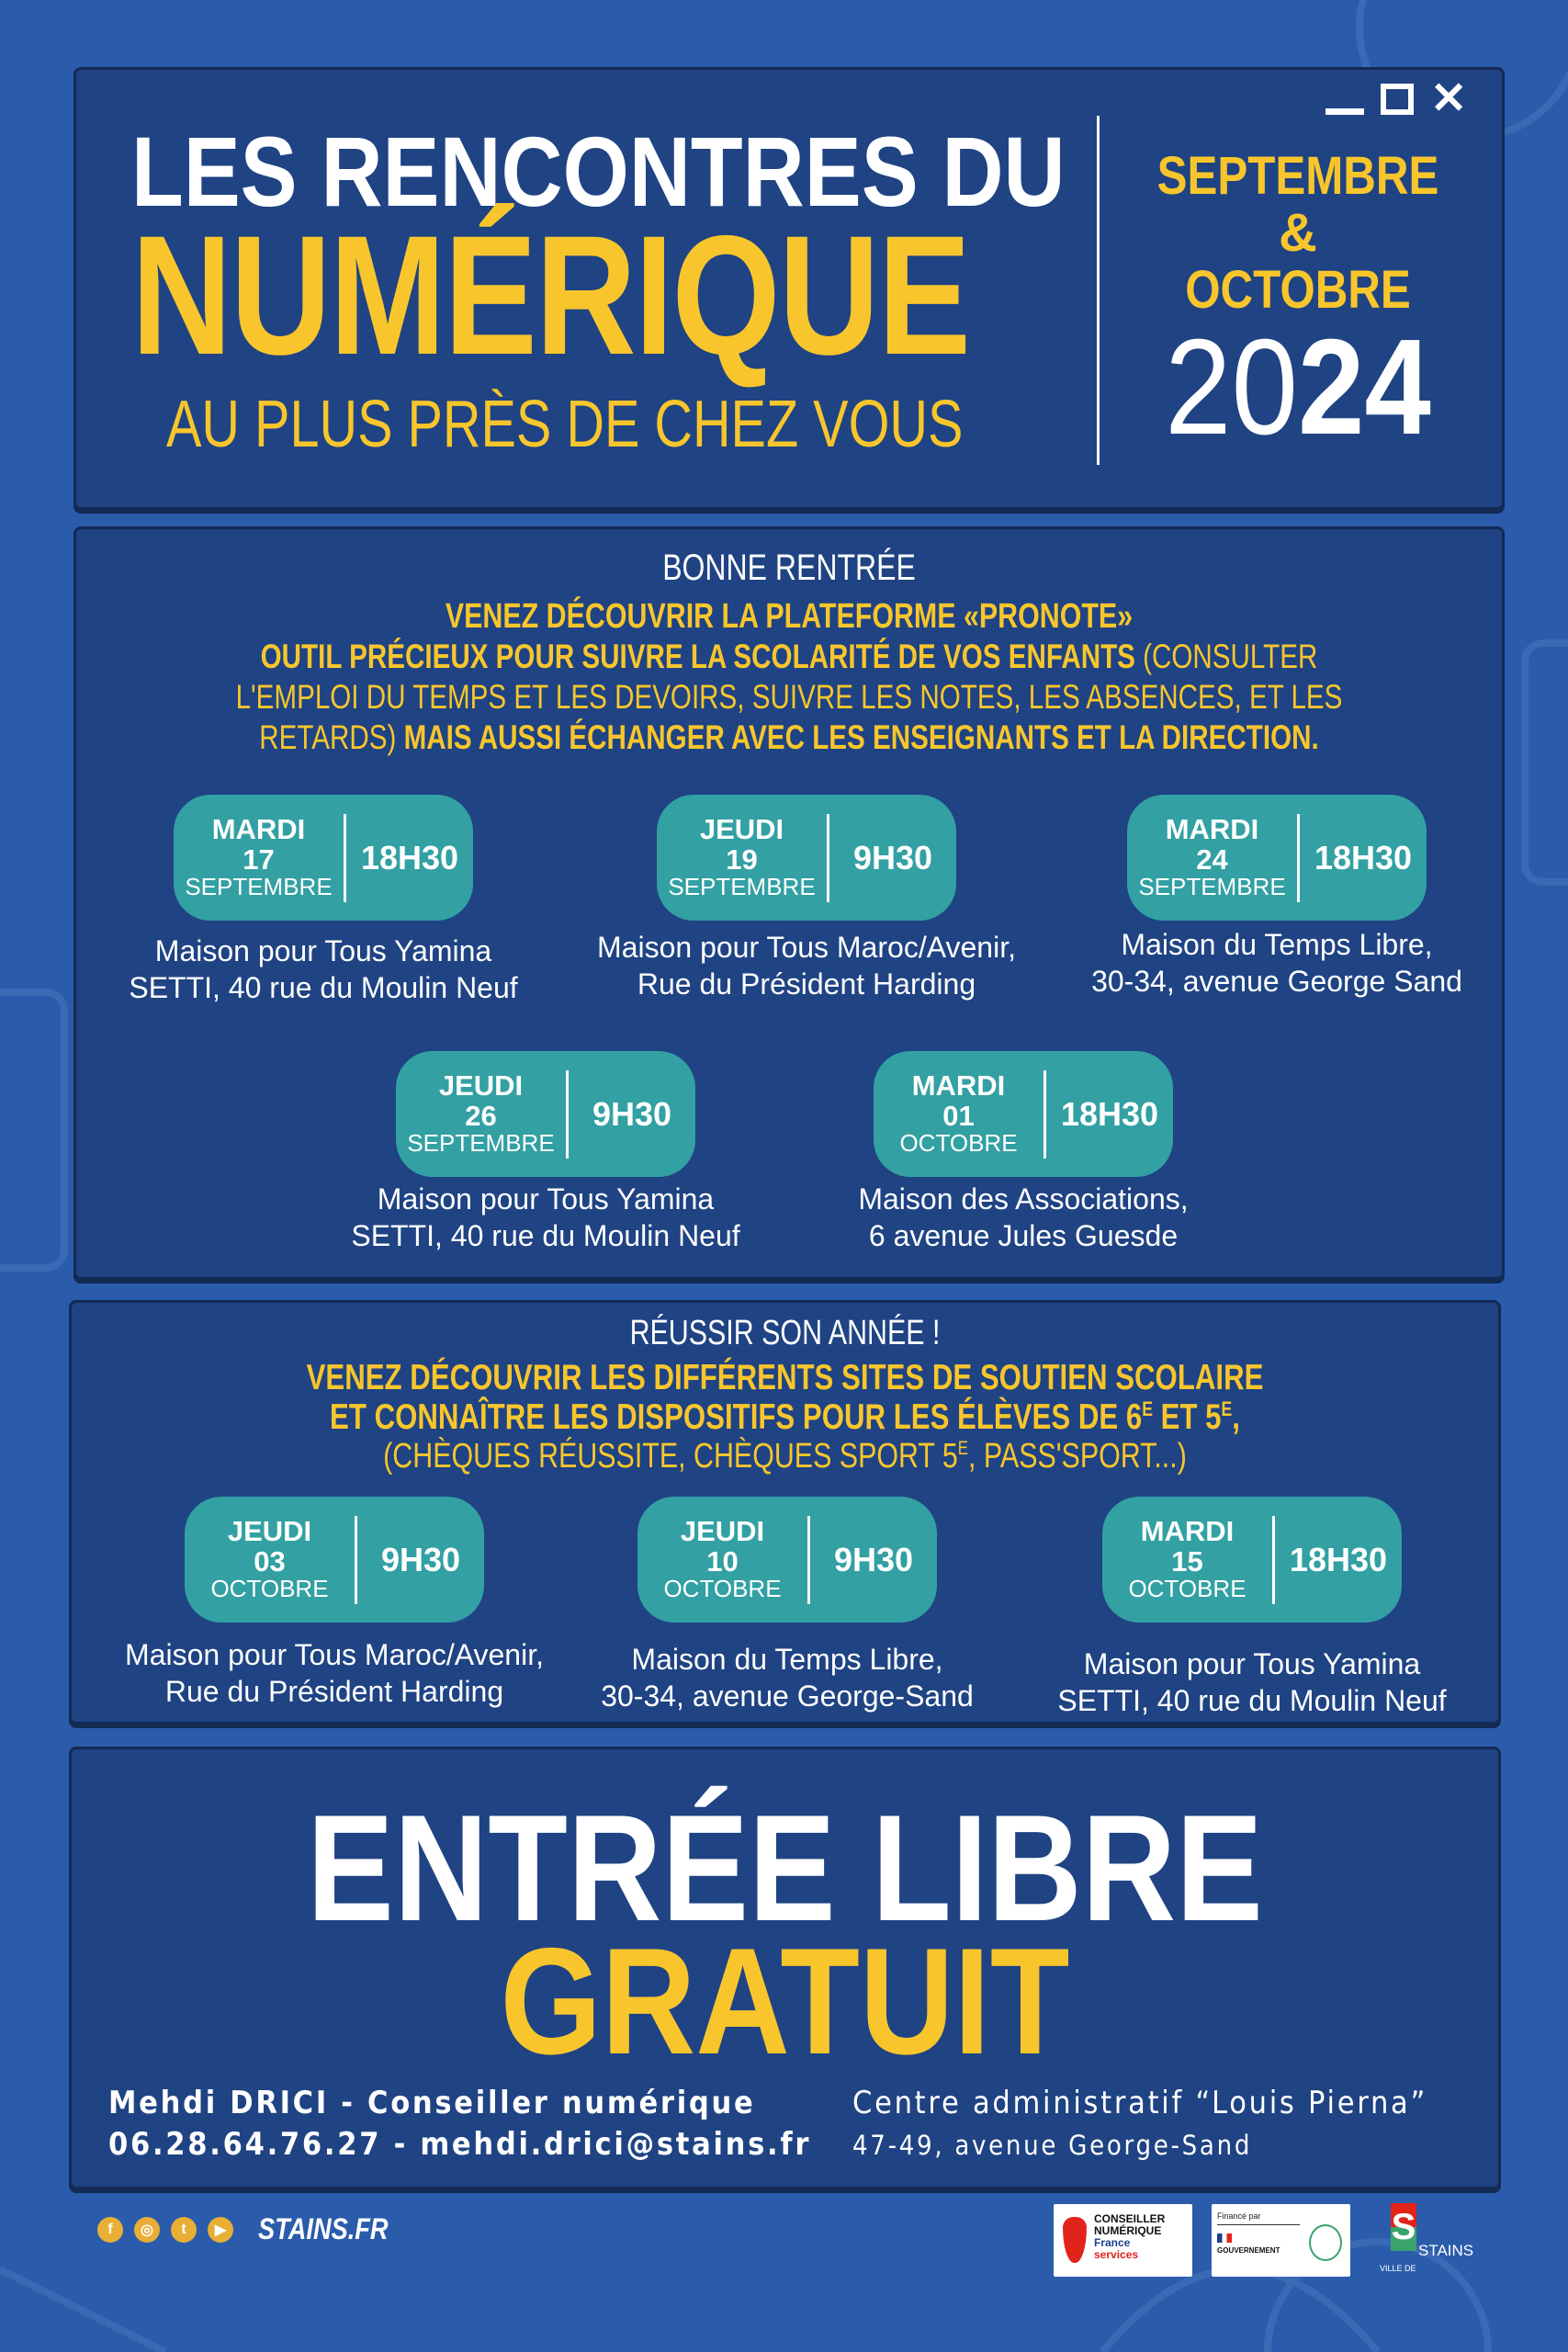  What do you see at coordinates (1431, 2240) in the screenshot?
I see `stains-logo: S STAINS VILLE DE` at bounding box center [1431, 2240].